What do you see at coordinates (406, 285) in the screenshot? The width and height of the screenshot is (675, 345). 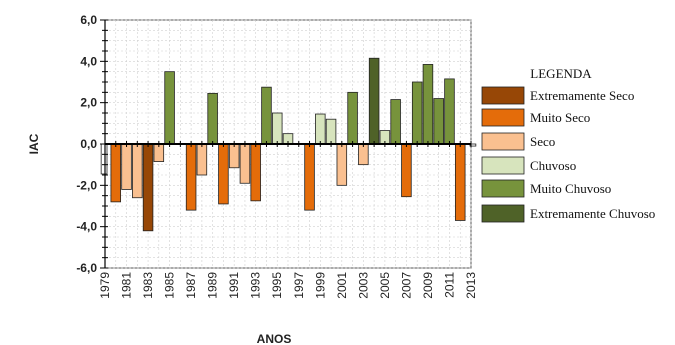 I see `x-tick-label: 2007` at bounding box center [406, 285].